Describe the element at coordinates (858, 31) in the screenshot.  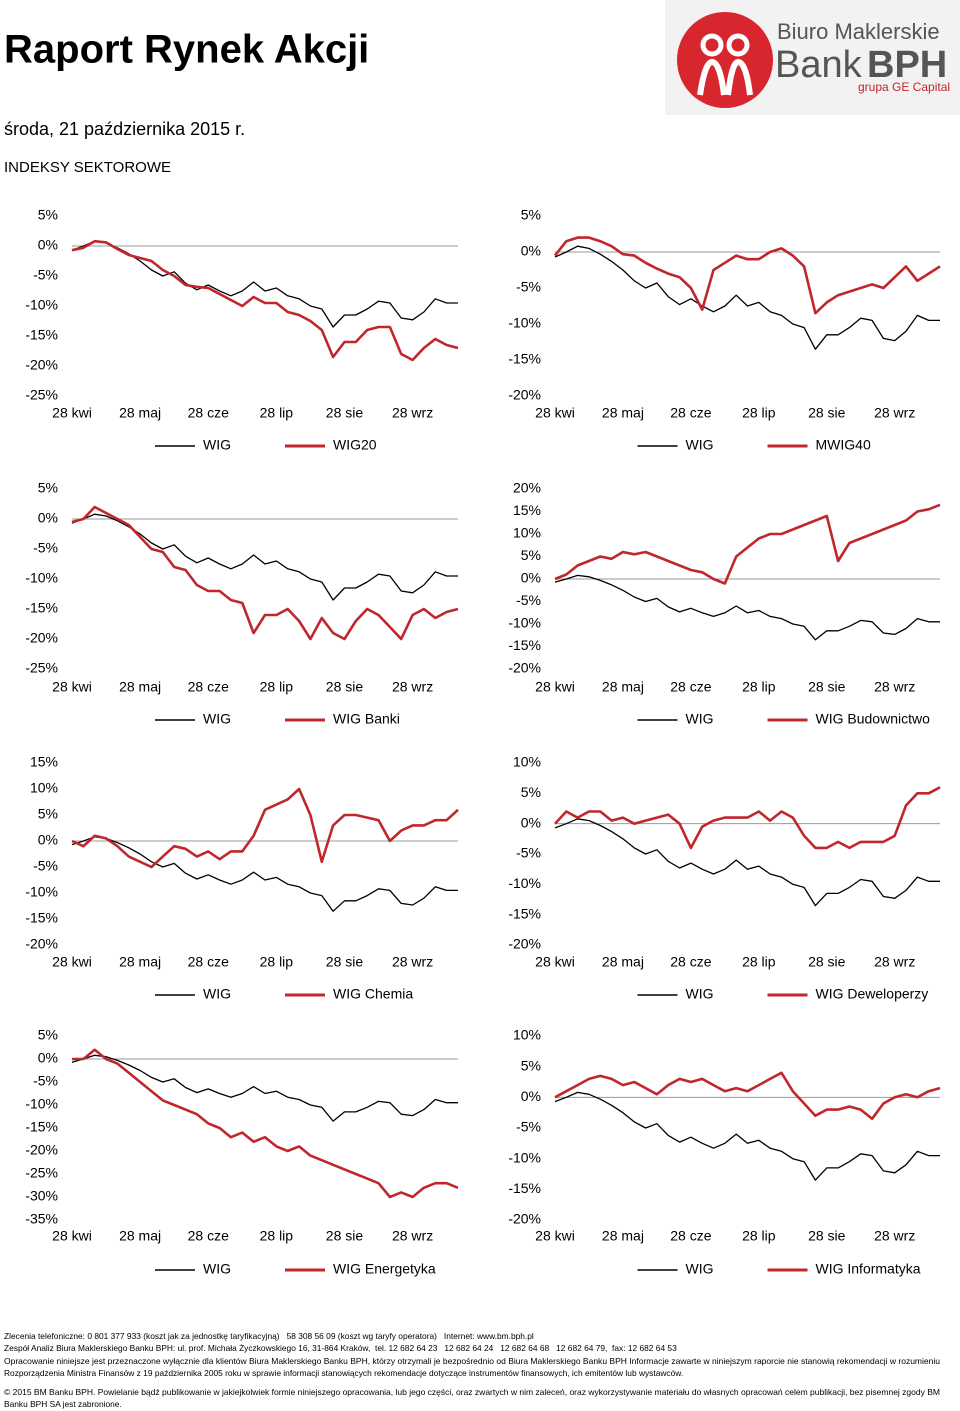
I see `logo-text: Biuro Maklerskie` at that location.